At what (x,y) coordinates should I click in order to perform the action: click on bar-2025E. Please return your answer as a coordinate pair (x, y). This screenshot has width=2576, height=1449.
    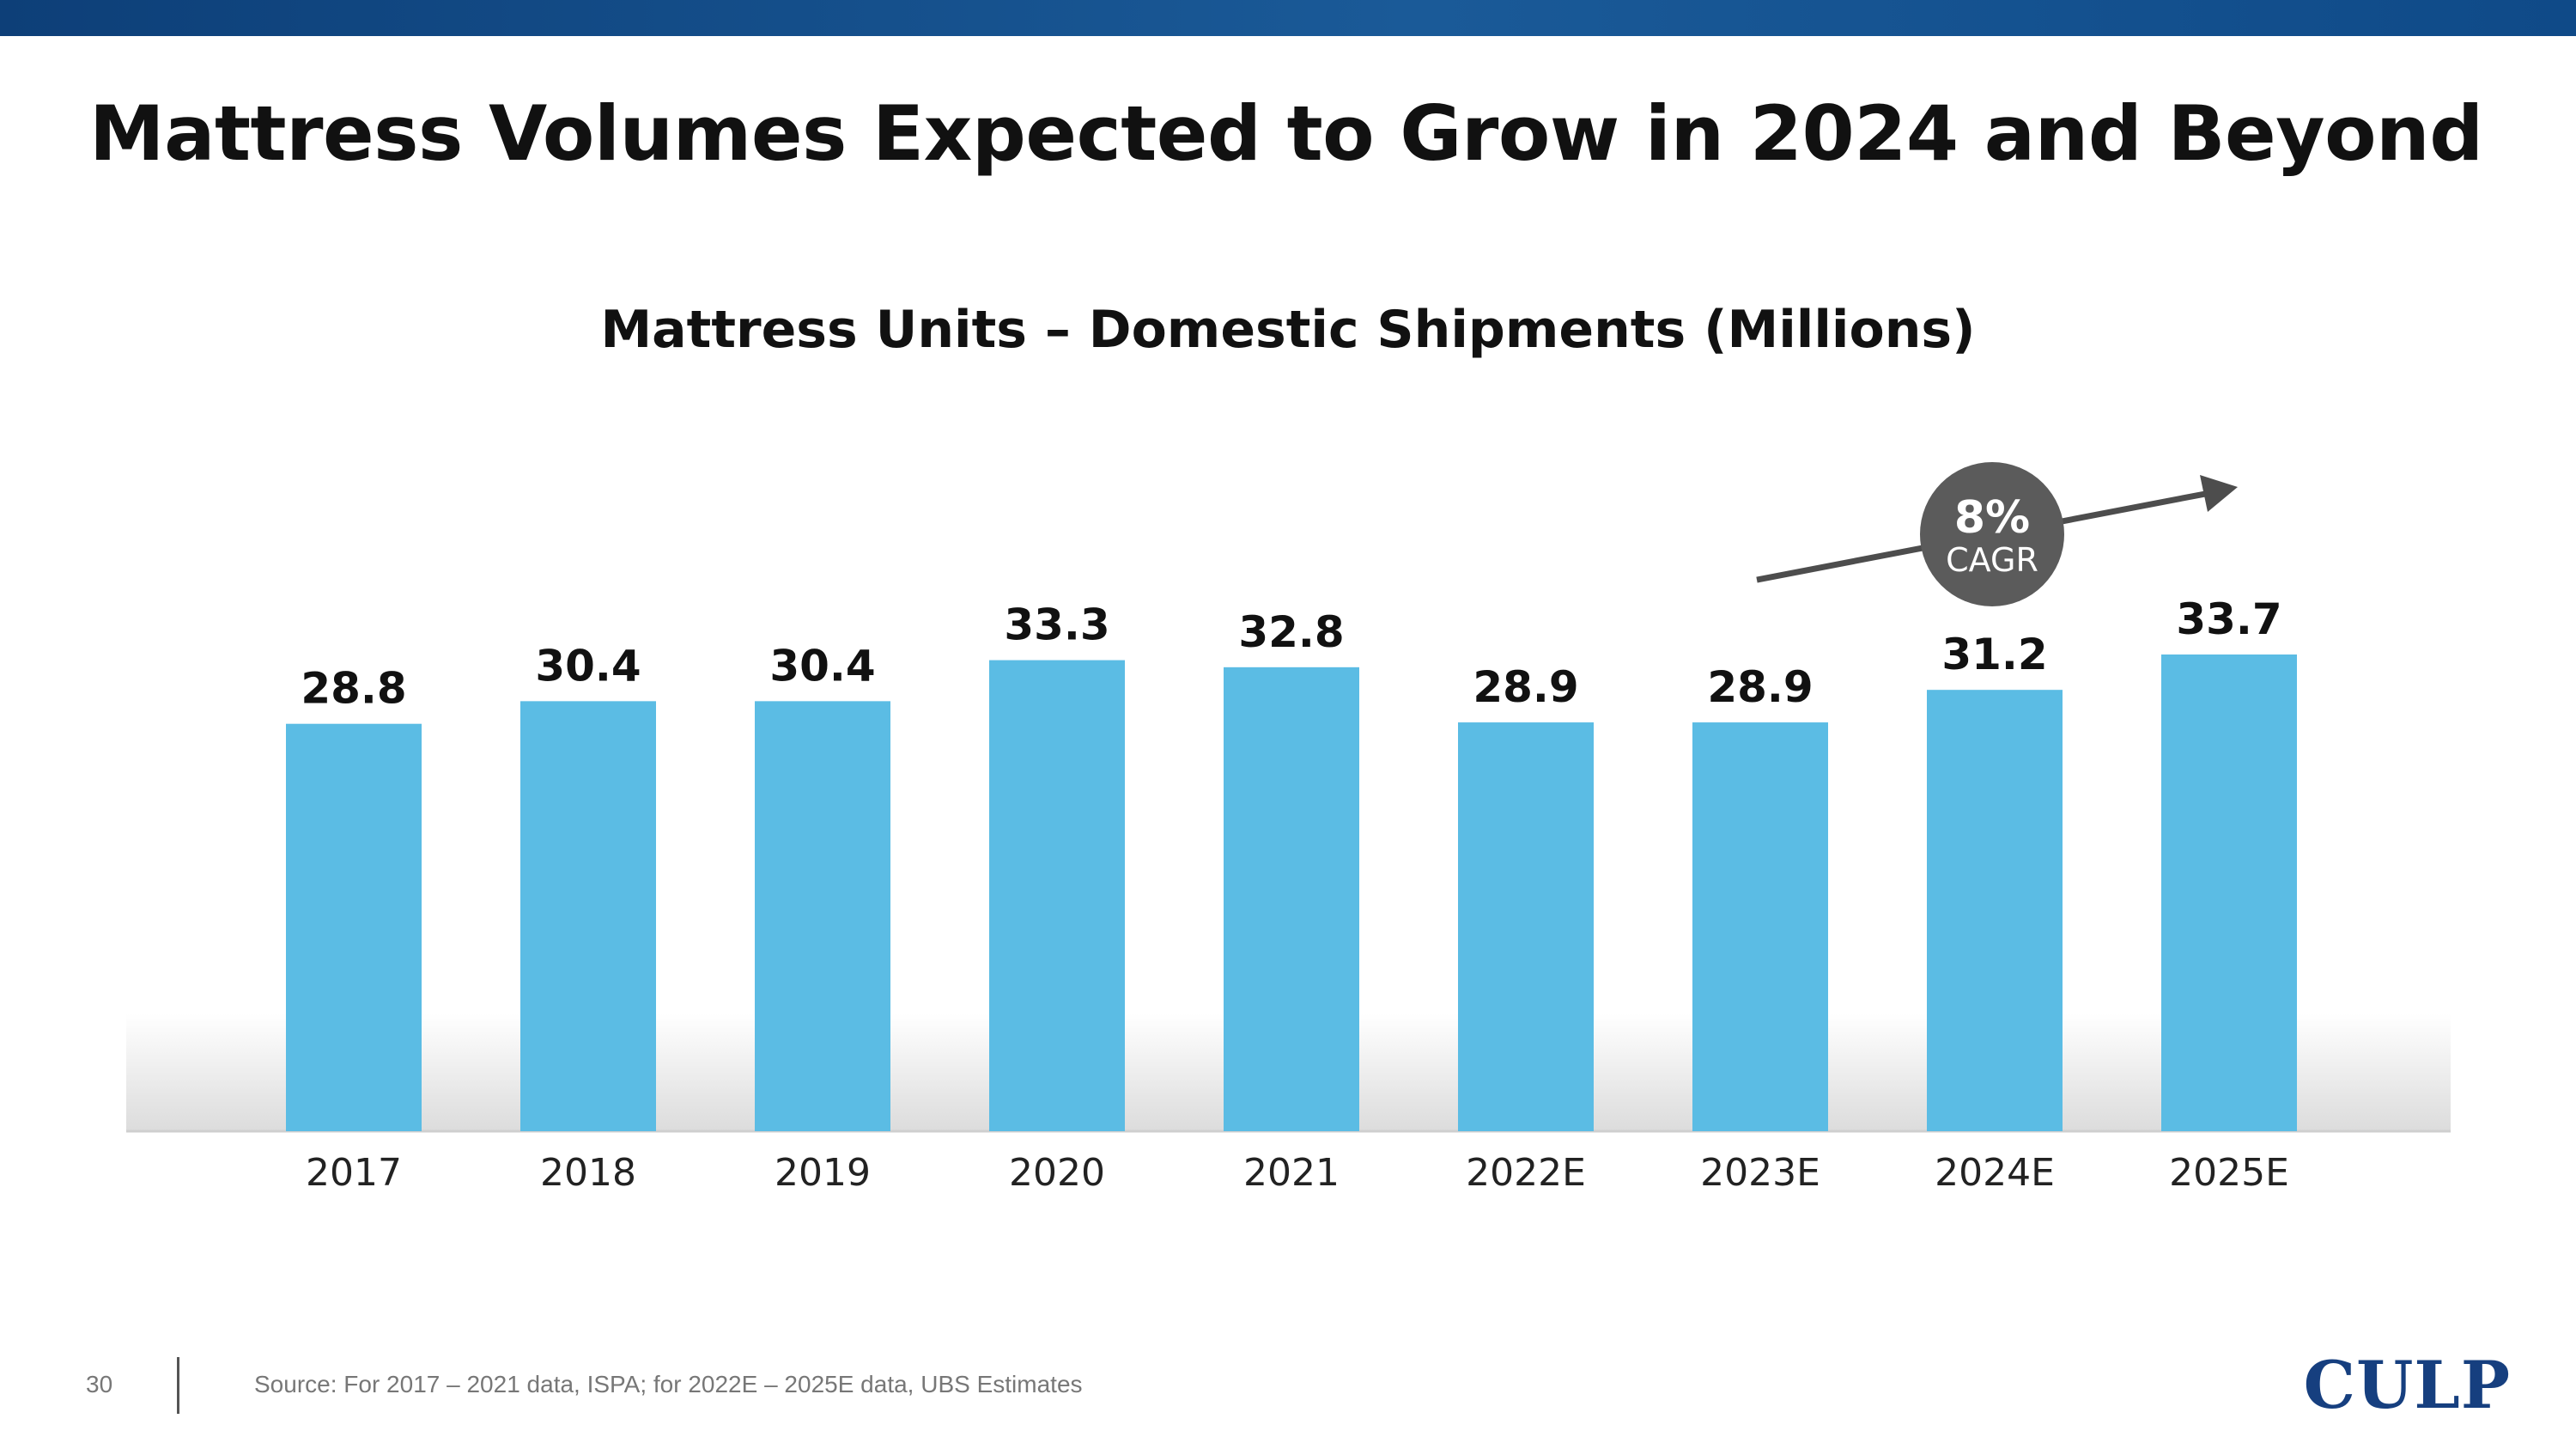
    Looking at the image, I should click on (2229, 892).